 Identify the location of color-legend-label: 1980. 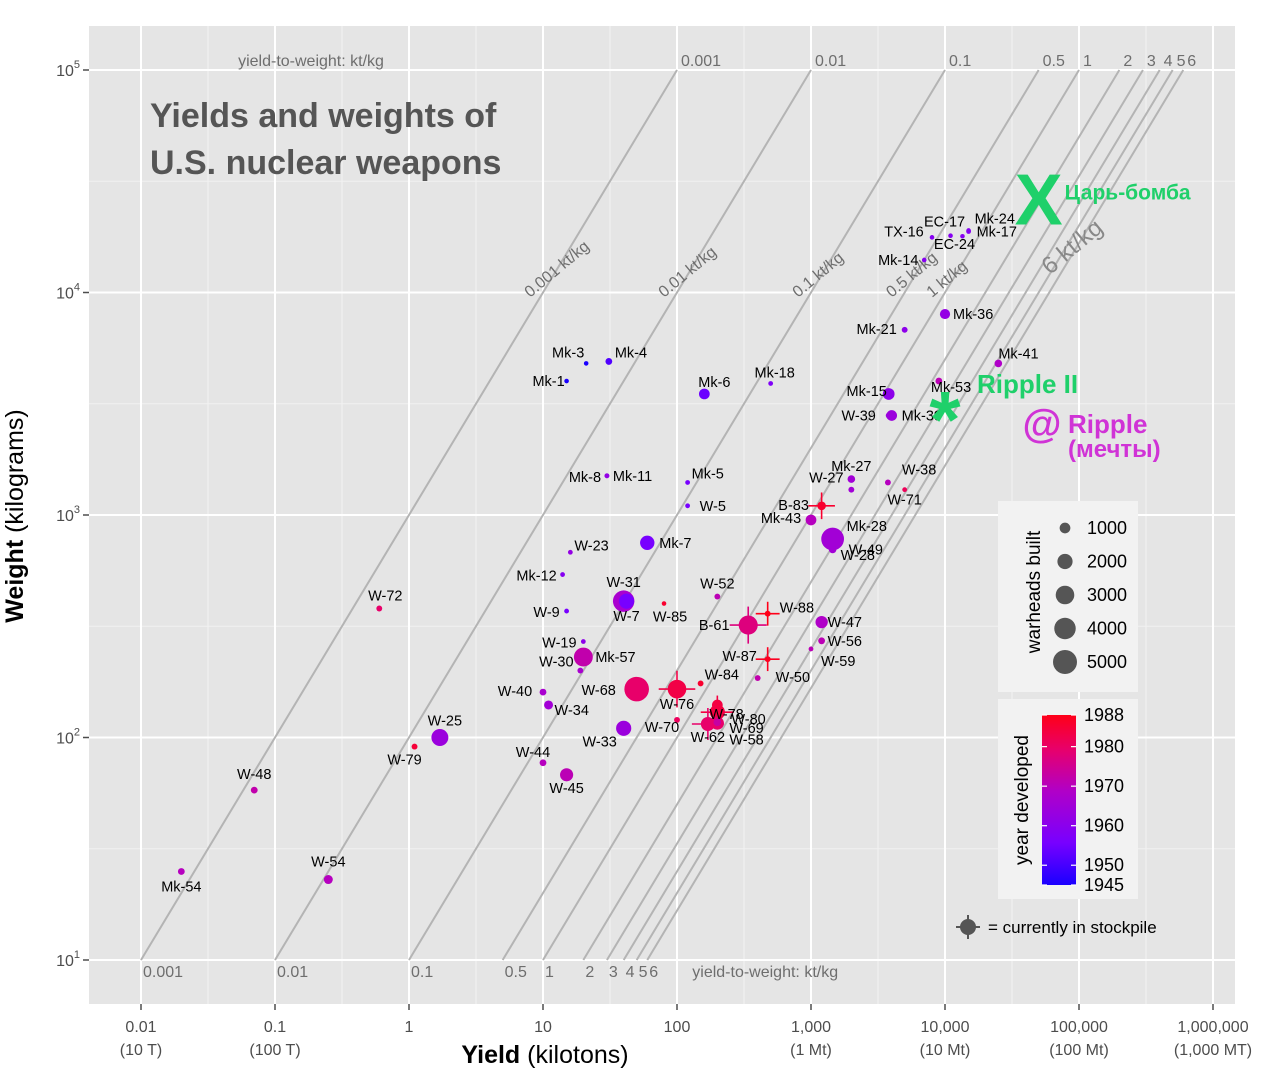
(1104, 747).